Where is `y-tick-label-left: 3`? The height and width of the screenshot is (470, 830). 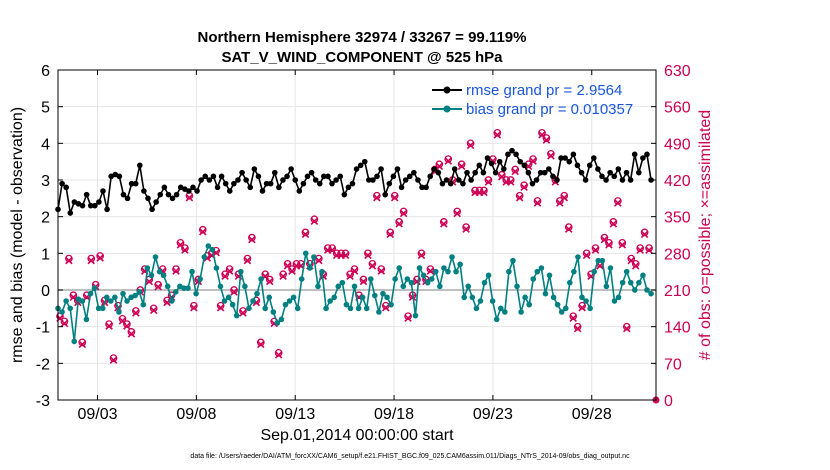
y-tick-label-left: 3 is located at coordinates (45, 181).